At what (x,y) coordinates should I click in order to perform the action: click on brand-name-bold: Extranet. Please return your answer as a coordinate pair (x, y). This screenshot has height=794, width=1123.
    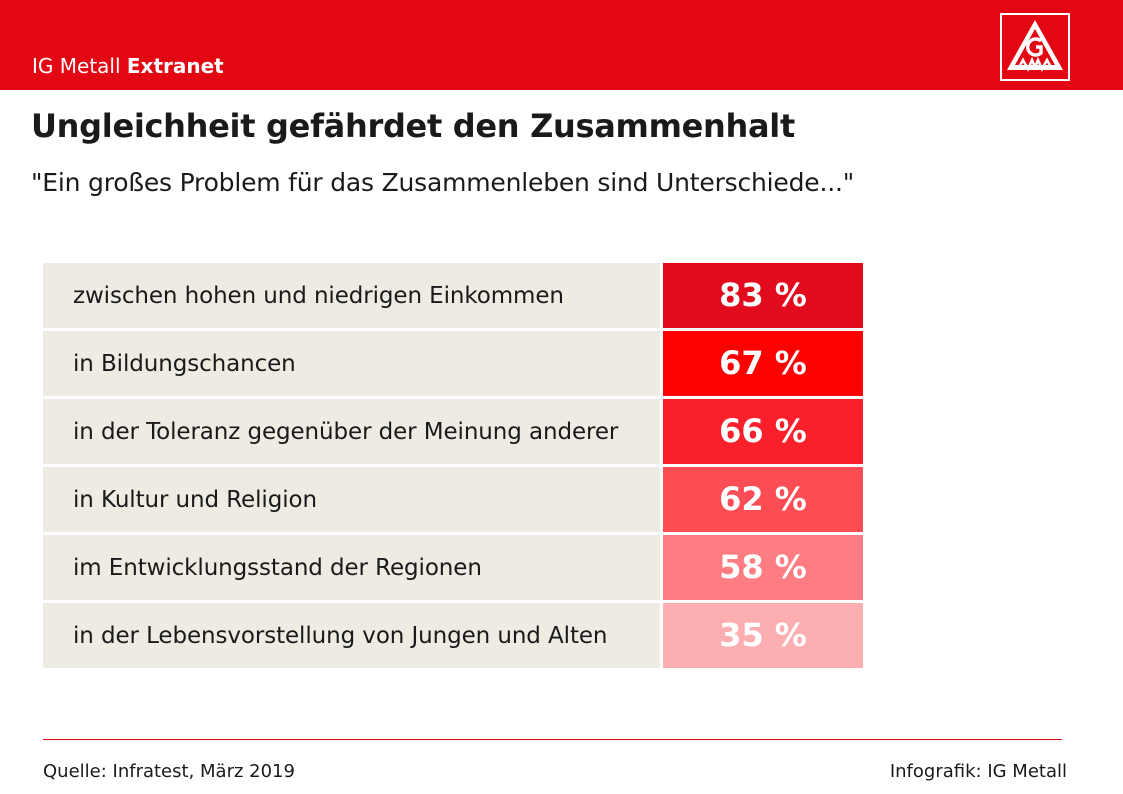
    Looking at the image, I should click on (175, 66).